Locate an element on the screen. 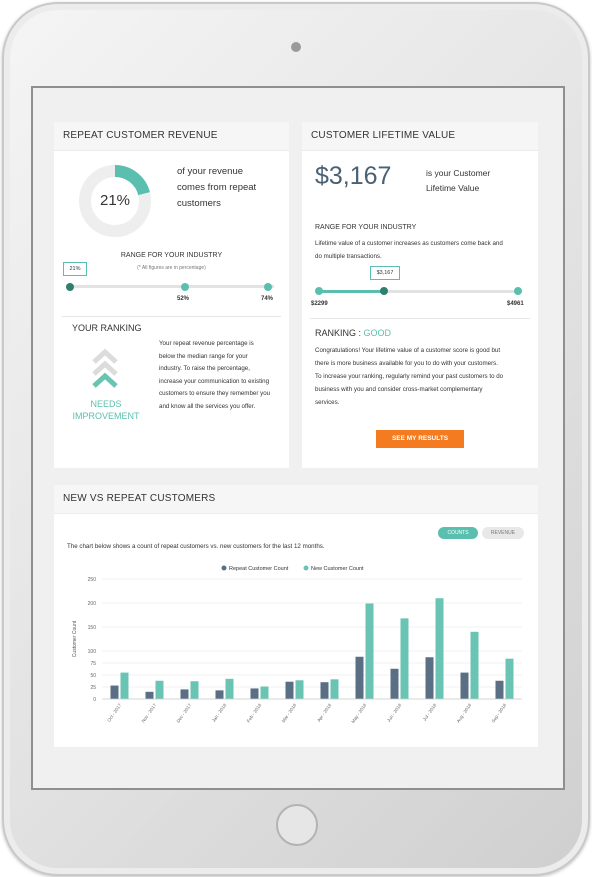 Image resolution: width=592 pixels, height=877 pixels. revenue-range-mid-label: 52% is located at coordinates (183, 299).